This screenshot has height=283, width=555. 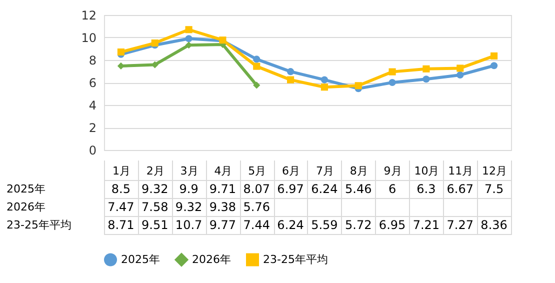 I want to click on data-label: 7.27, so click(x=460, y=225).